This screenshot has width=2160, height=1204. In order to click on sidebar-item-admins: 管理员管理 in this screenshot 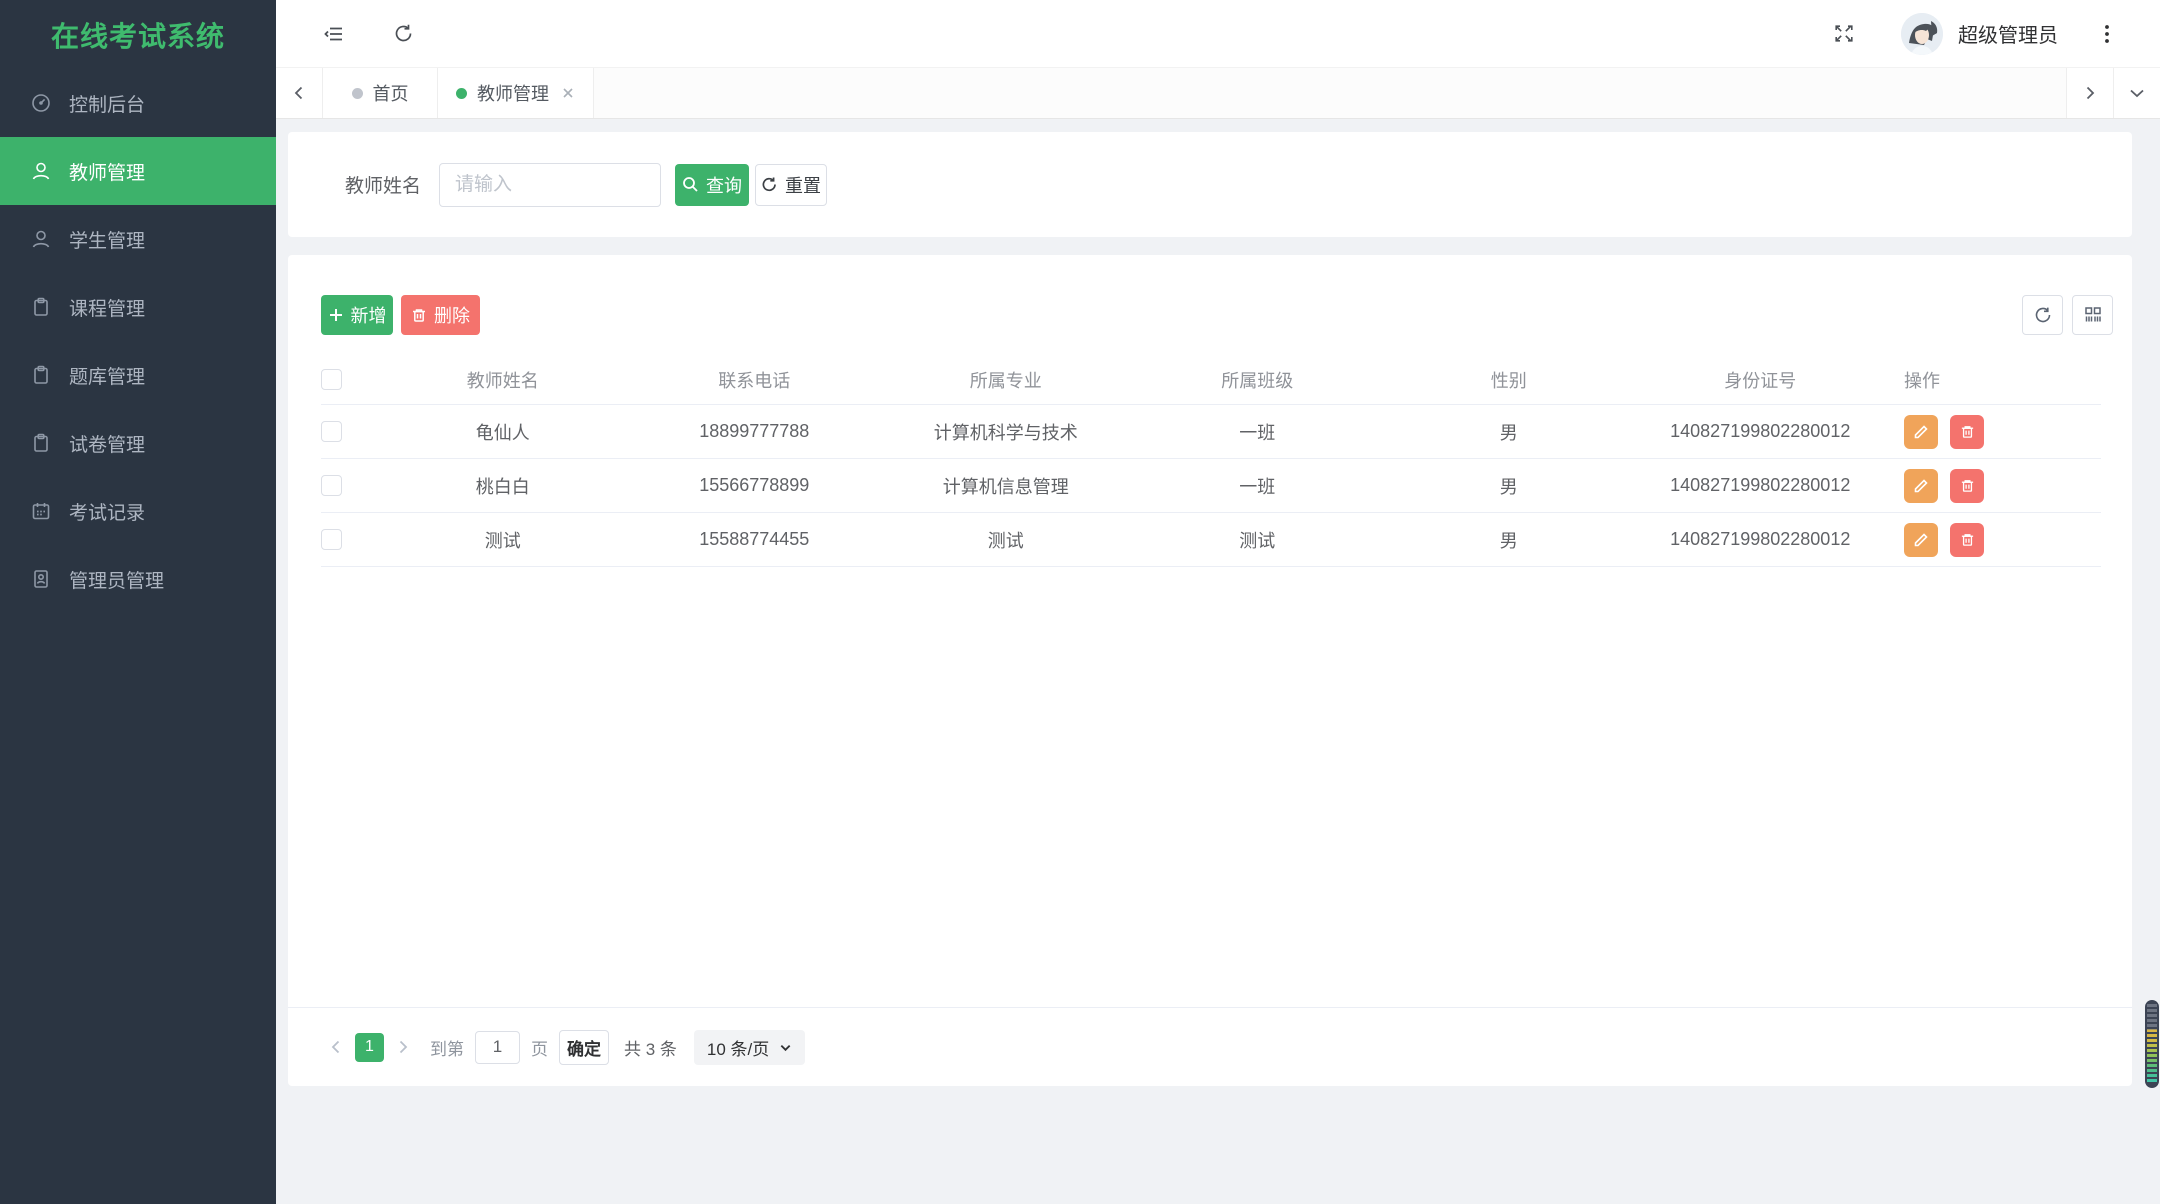, I will do `click(138, 579)`.